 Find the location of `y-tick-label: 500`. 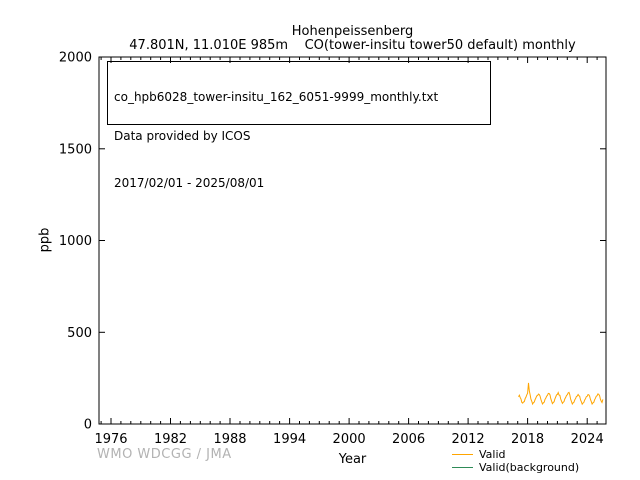

y-tick-label: 500 is located at coordinates (79, 333).